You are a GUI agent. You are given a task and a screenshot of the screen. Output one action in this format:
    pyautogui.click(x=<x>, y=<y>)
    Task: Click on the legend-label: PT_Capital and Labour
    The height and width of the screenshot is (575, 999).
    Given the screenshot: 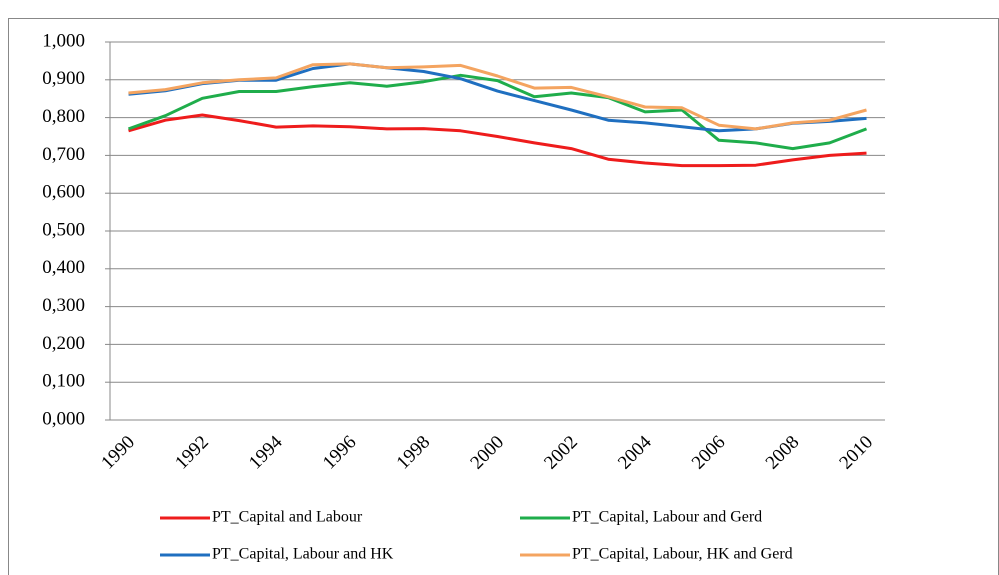 What is the action you would take?
    pyautogui.click(x=287, y=517)
    